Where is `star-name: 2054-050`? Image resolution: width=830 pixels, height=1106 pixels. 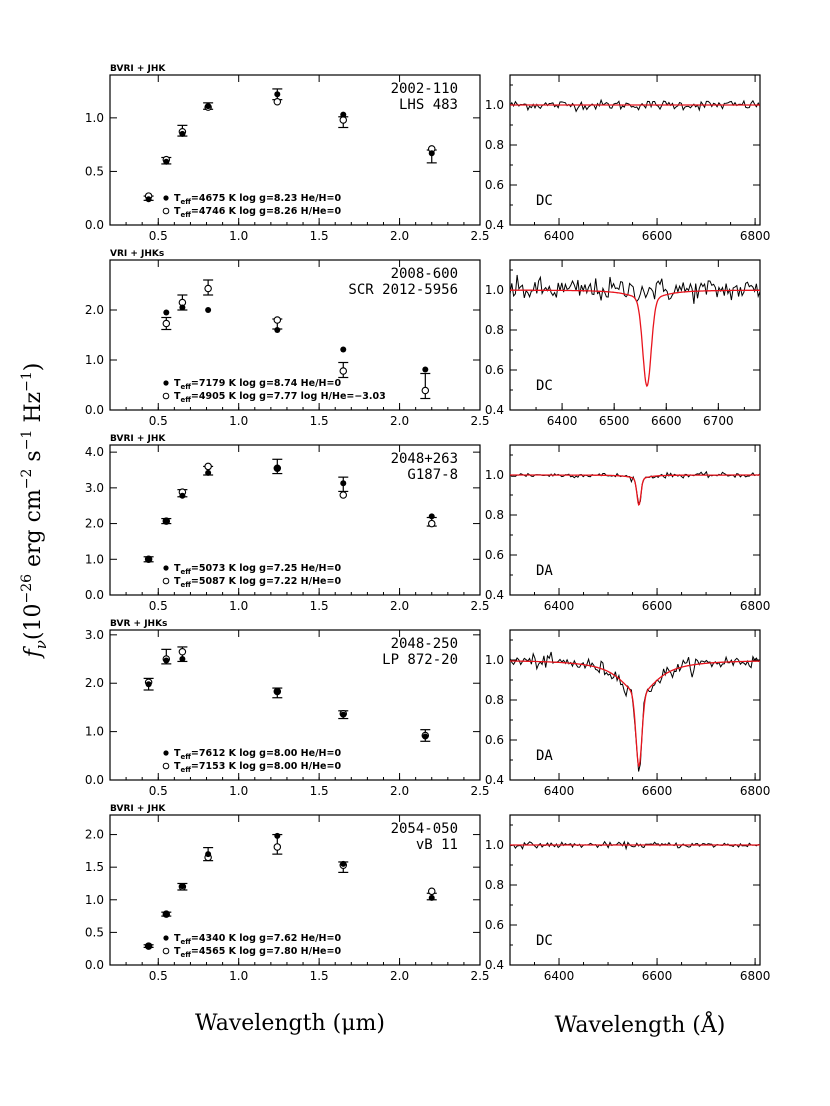 star-name: 2054-050 is located at coordinates (424, 829).